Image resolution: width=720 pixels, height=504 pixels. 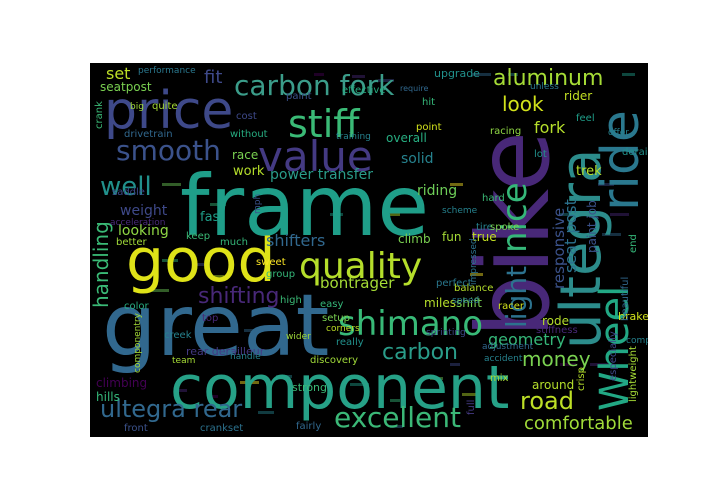 What do you see at coordinates (144, 211) in the screenshot?
I see `word-weight: weight` at bounding box center [144, 211].